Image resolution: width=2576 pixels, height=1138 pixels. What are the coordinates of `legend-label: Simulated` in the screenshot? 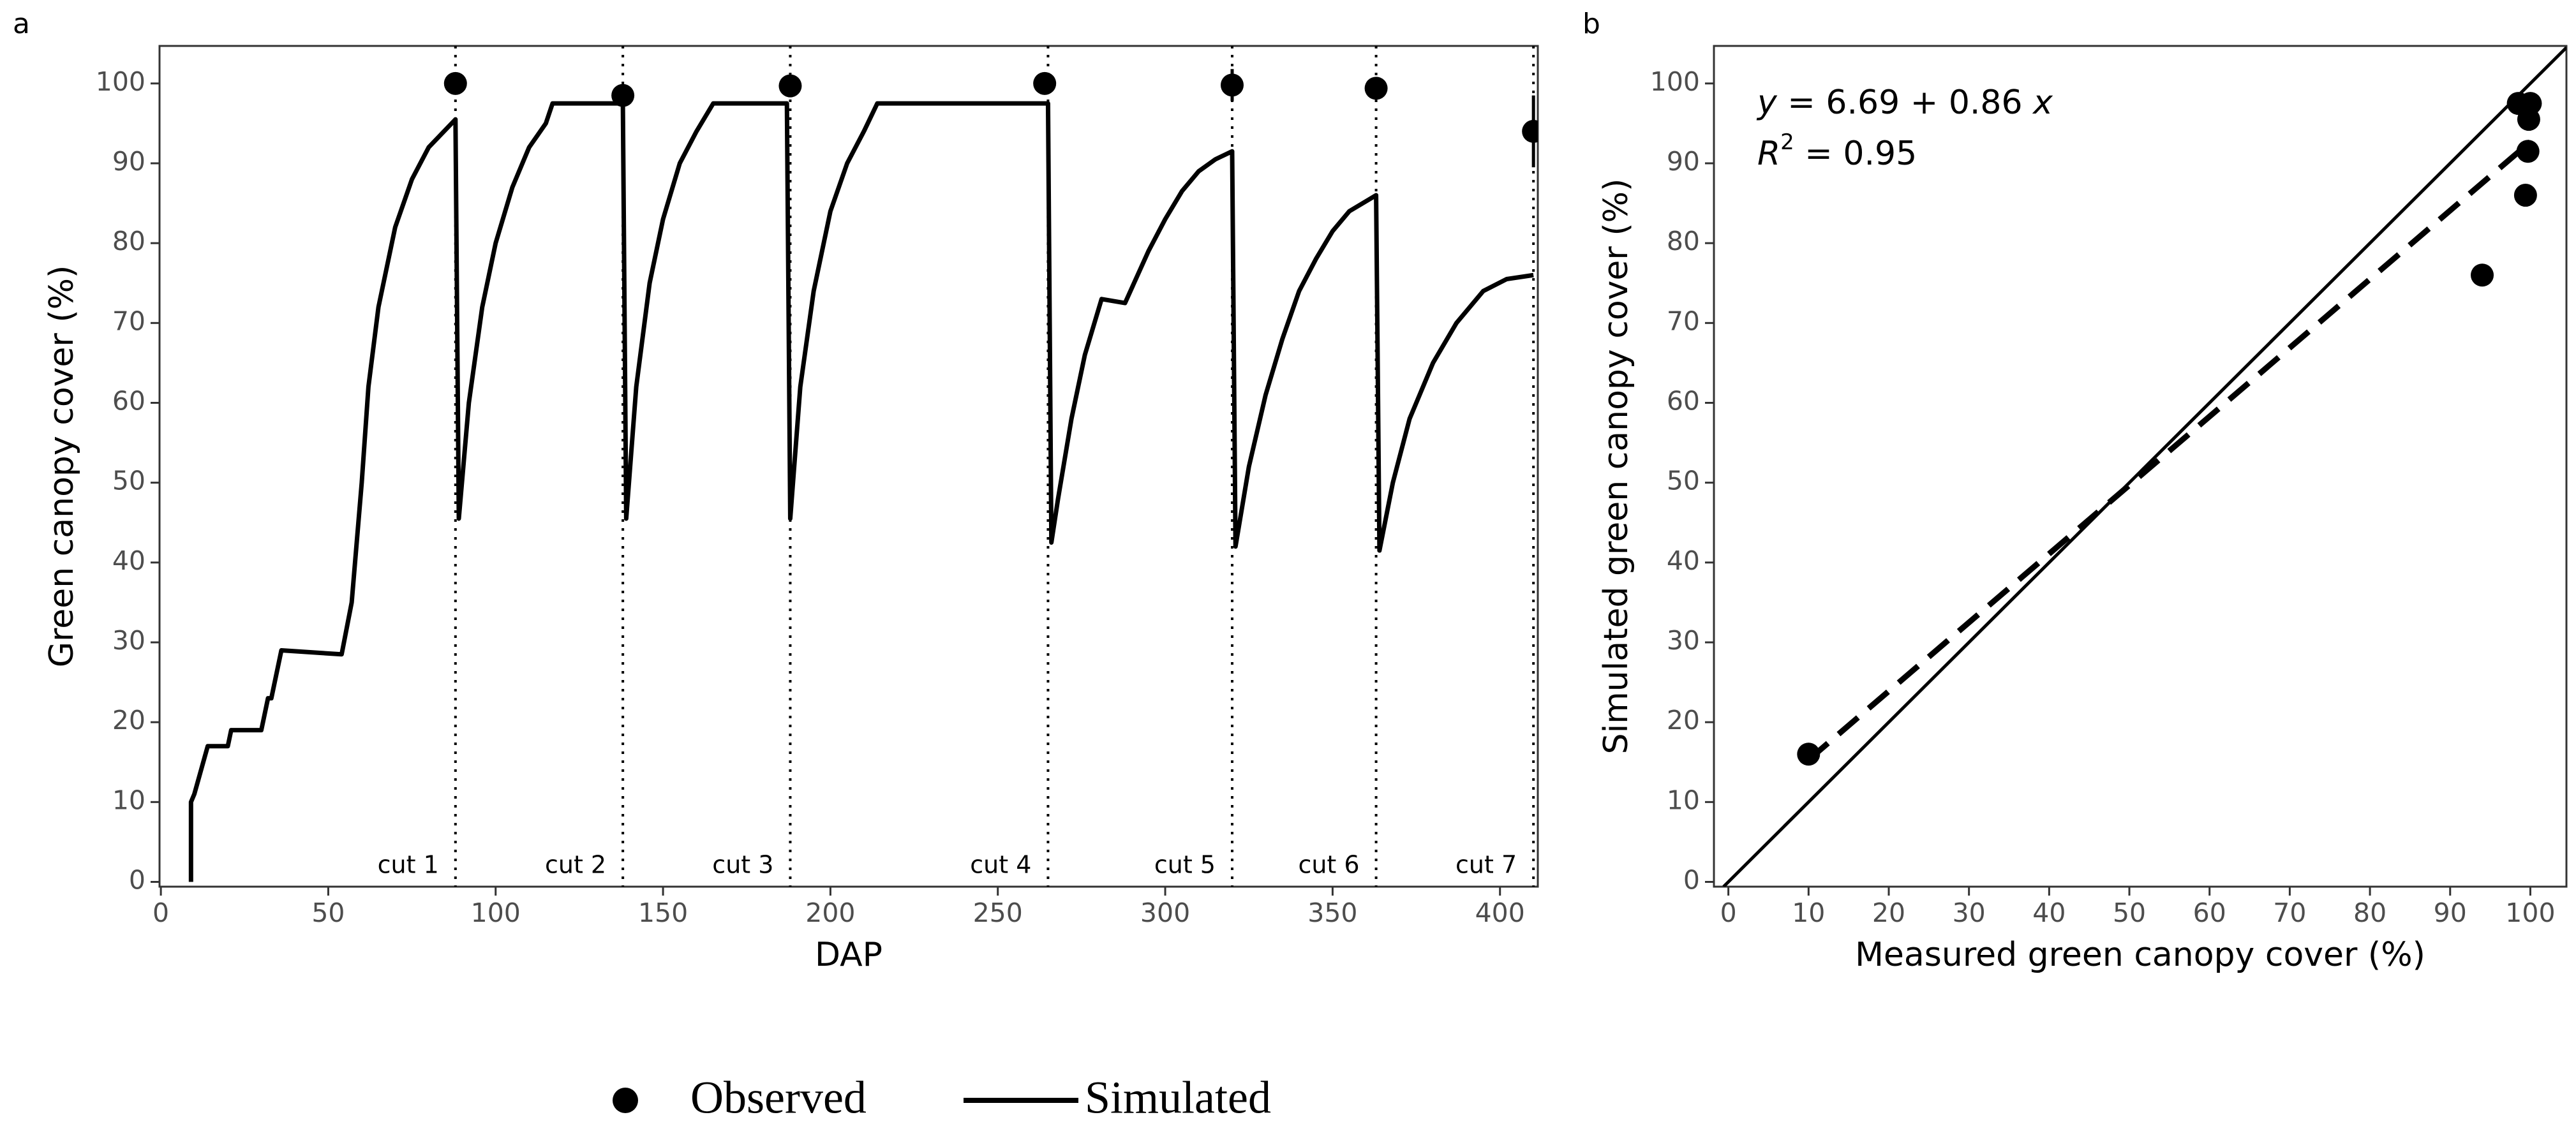 It's located at (1178, 1097).